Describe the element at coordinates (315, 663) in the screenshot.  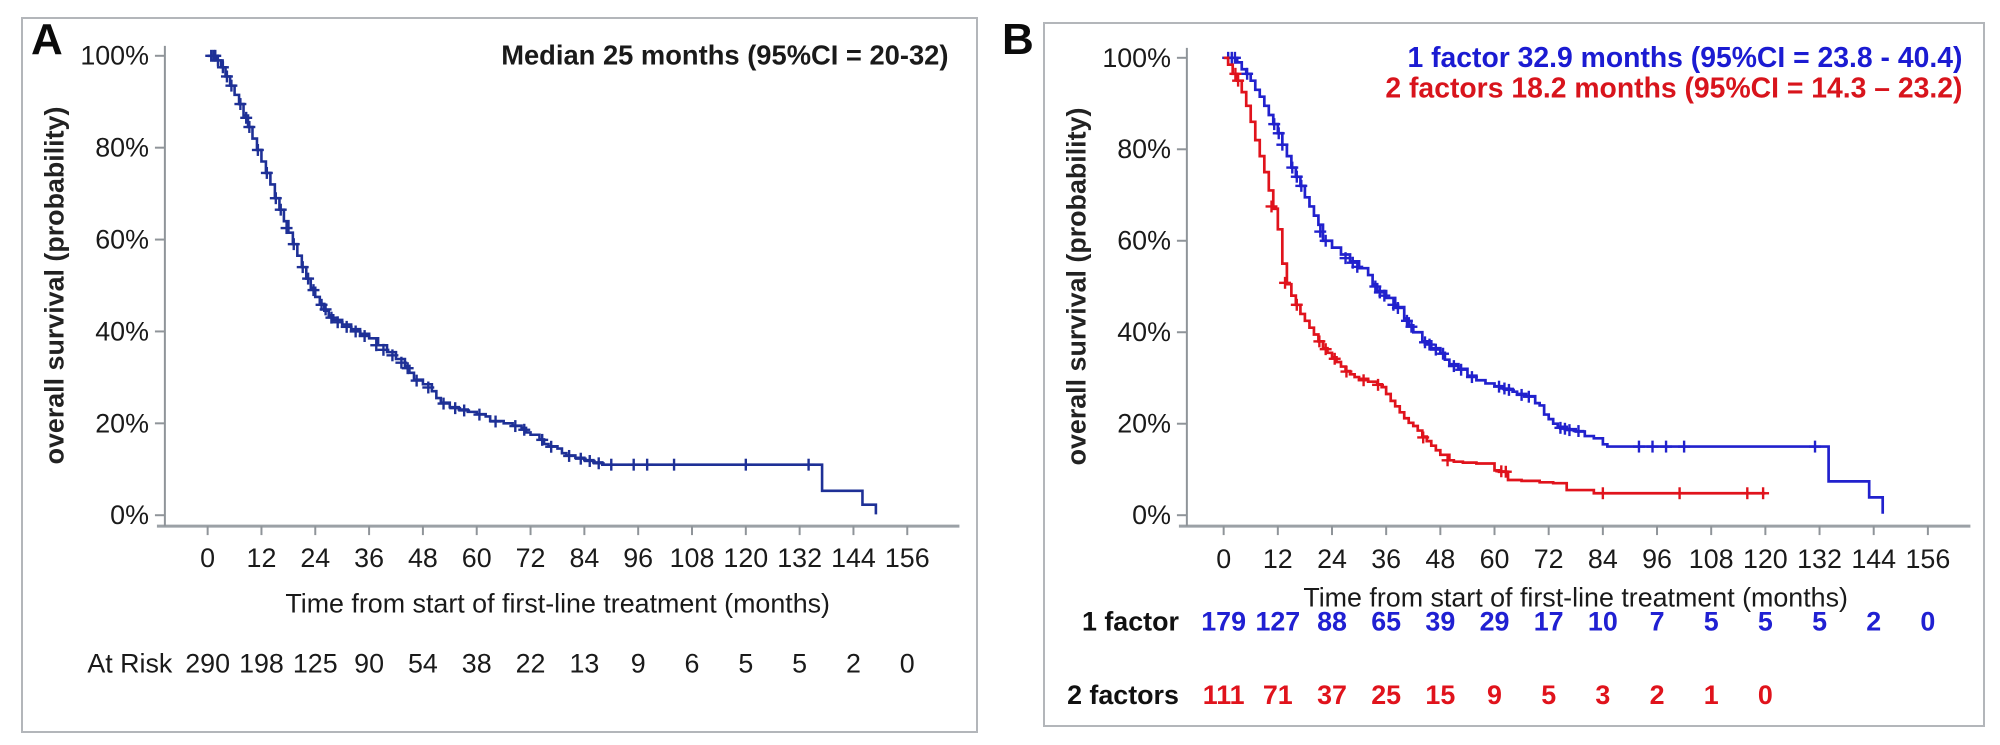
I see `at-risk-value: 125` at that location.